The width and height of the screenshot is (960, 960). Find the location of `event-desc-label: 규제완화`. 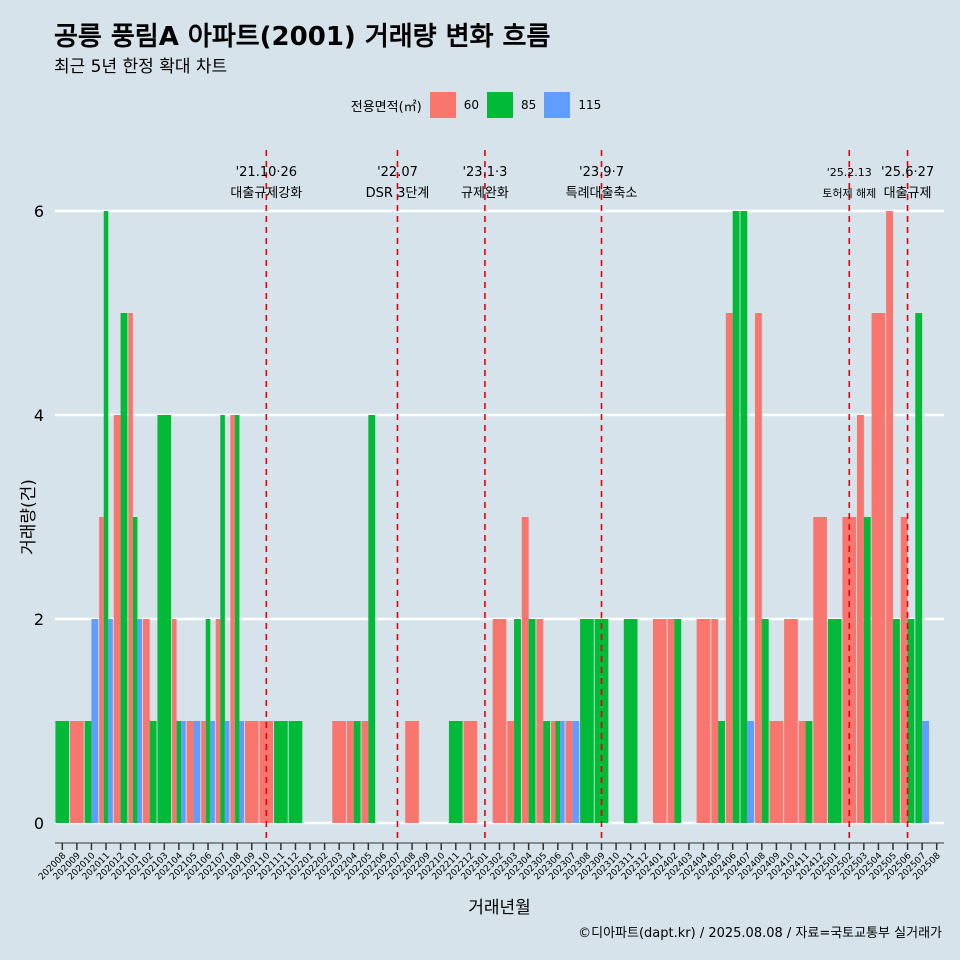

event-desc-label: 규제완화 is located at coordinates (485, 193).